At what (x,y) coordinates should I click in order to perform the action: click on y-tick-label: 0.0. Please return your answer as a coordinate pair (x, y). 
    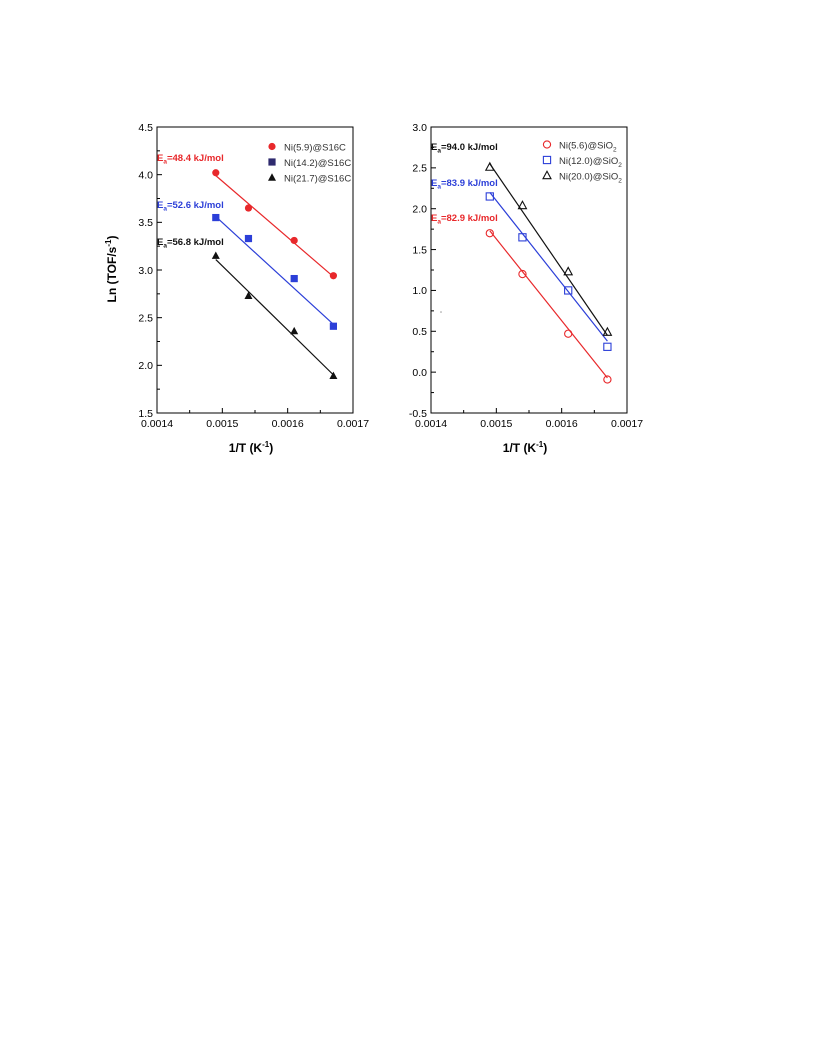
    Looking at the image, I should click on (419, 373).